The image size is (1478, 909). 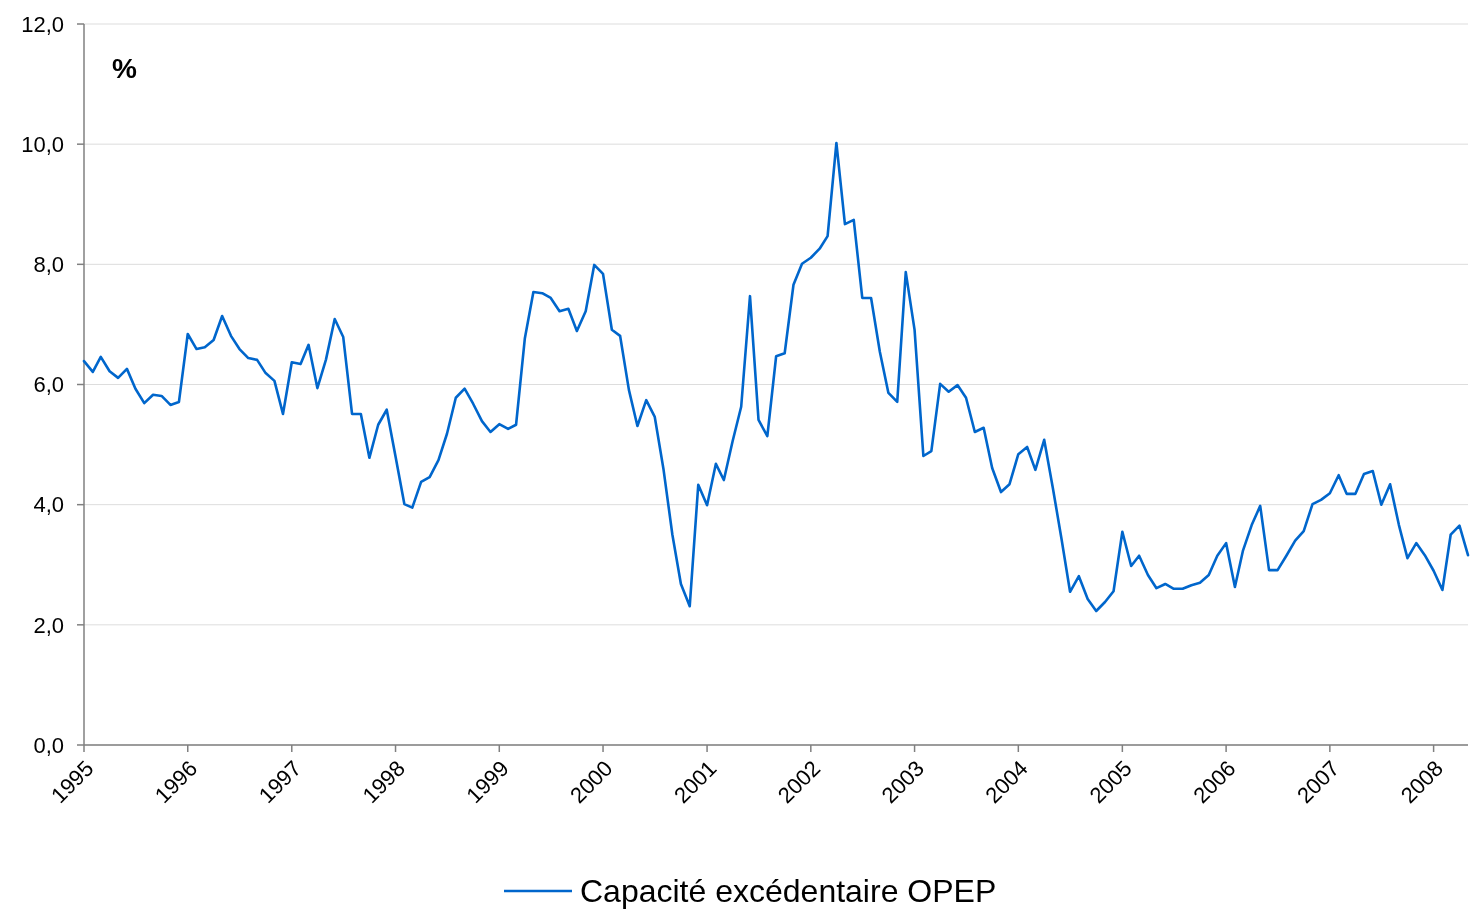 I want to click on y-tick-label: 4,0, so click(x=48, y=505).